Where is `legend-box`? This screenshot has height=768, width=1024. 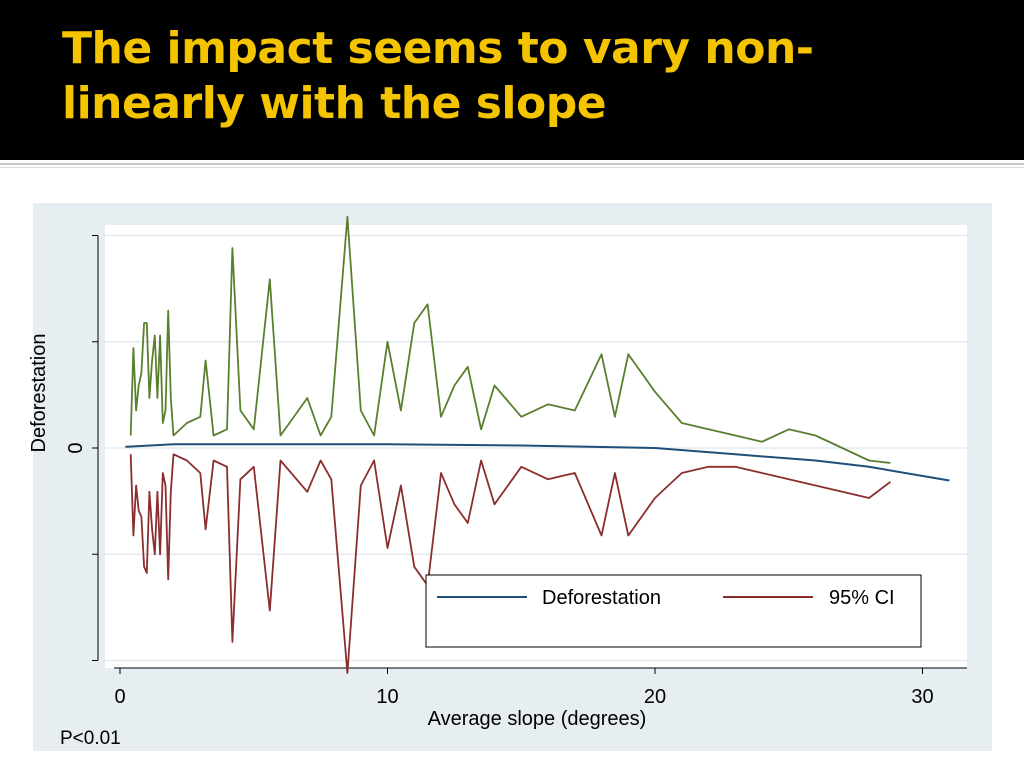
legend-box is located at coordinates (673, 611).